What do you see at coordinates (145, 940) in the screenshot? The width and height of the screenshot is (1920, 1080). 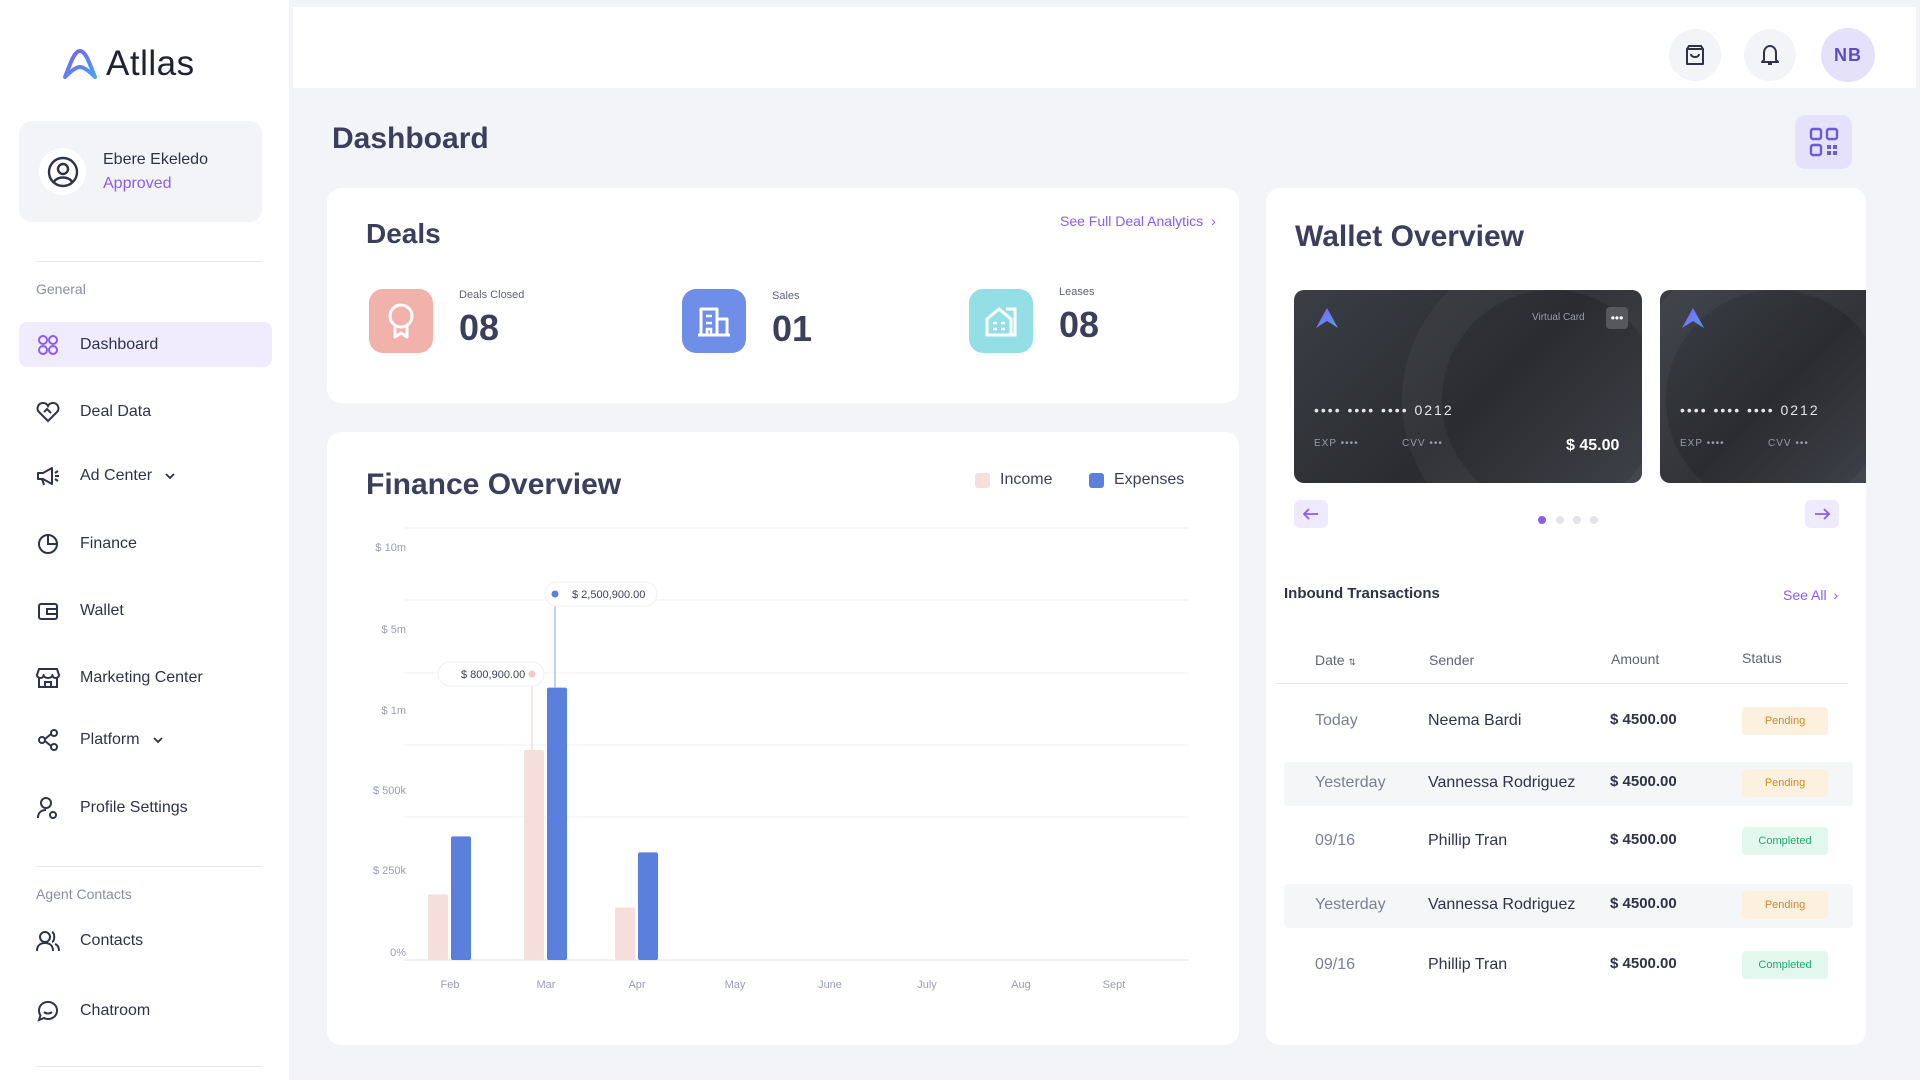 I see `sidebar-item-contacts: Contacts` at bounding box center [145, 940].